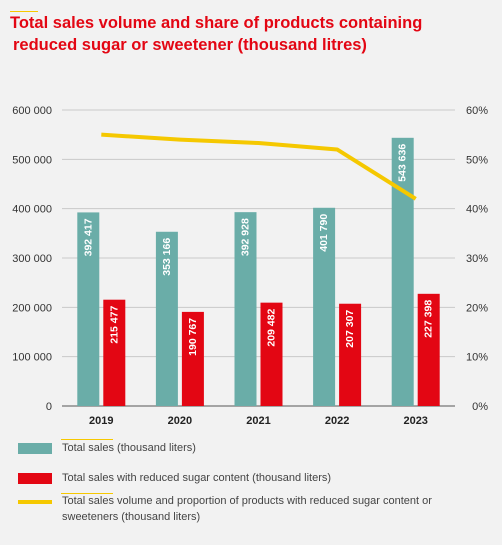 The height and width of the screenshot is (545, 502). Describe the element at coordinates (35, 478) in the screenshot. I see `legend-swatch-reduced` at that location.